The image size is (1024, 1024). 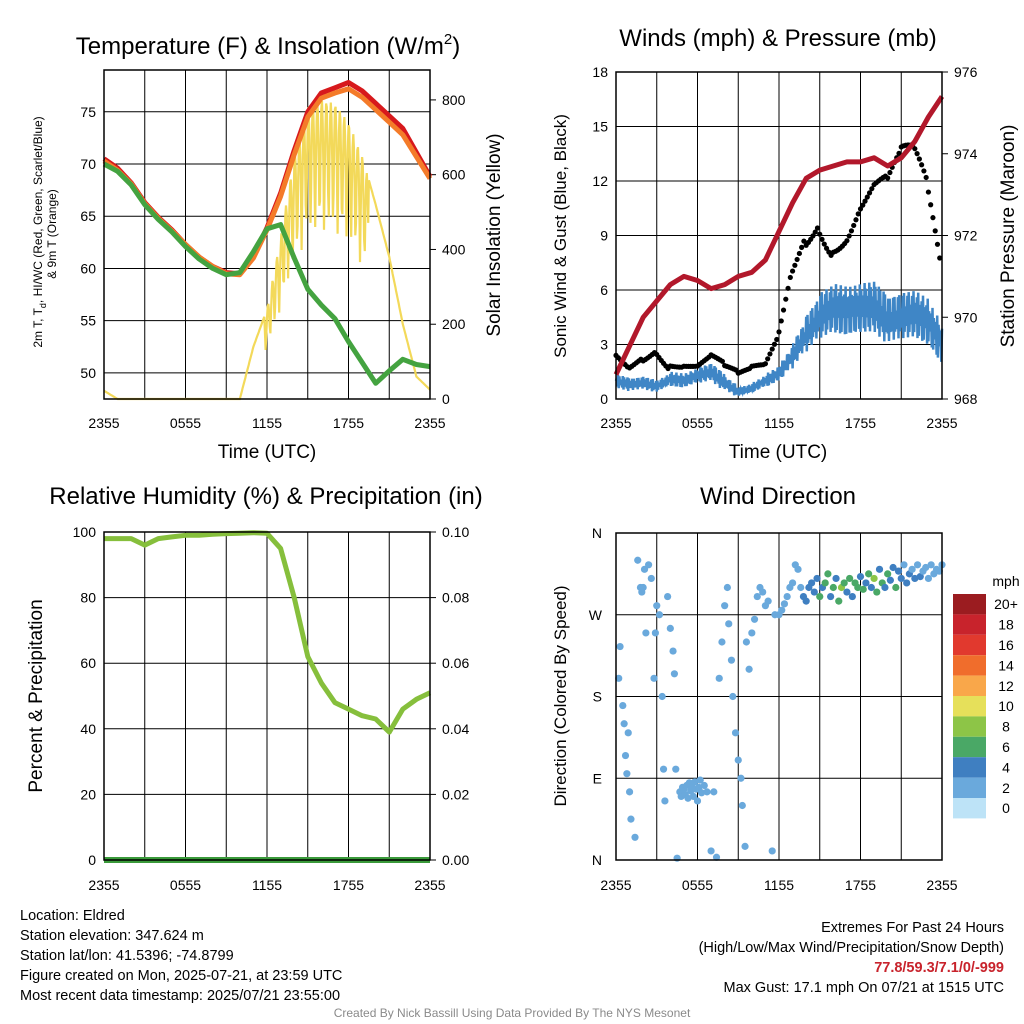 What do you see at coordinates (1005, 581) in the screenshot?
I see `direction-legend-title: mph` at bounding box center [1005, 581].